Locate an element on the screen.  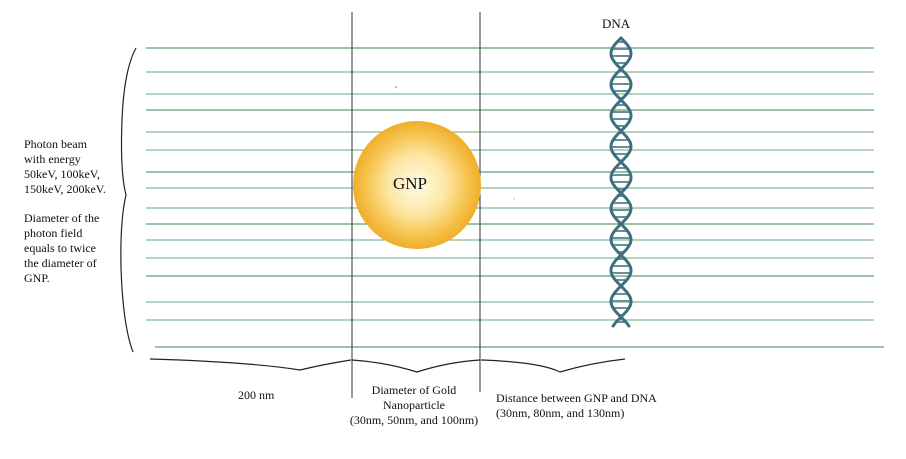
dna-strand-a is located at coordinates (621, 182).